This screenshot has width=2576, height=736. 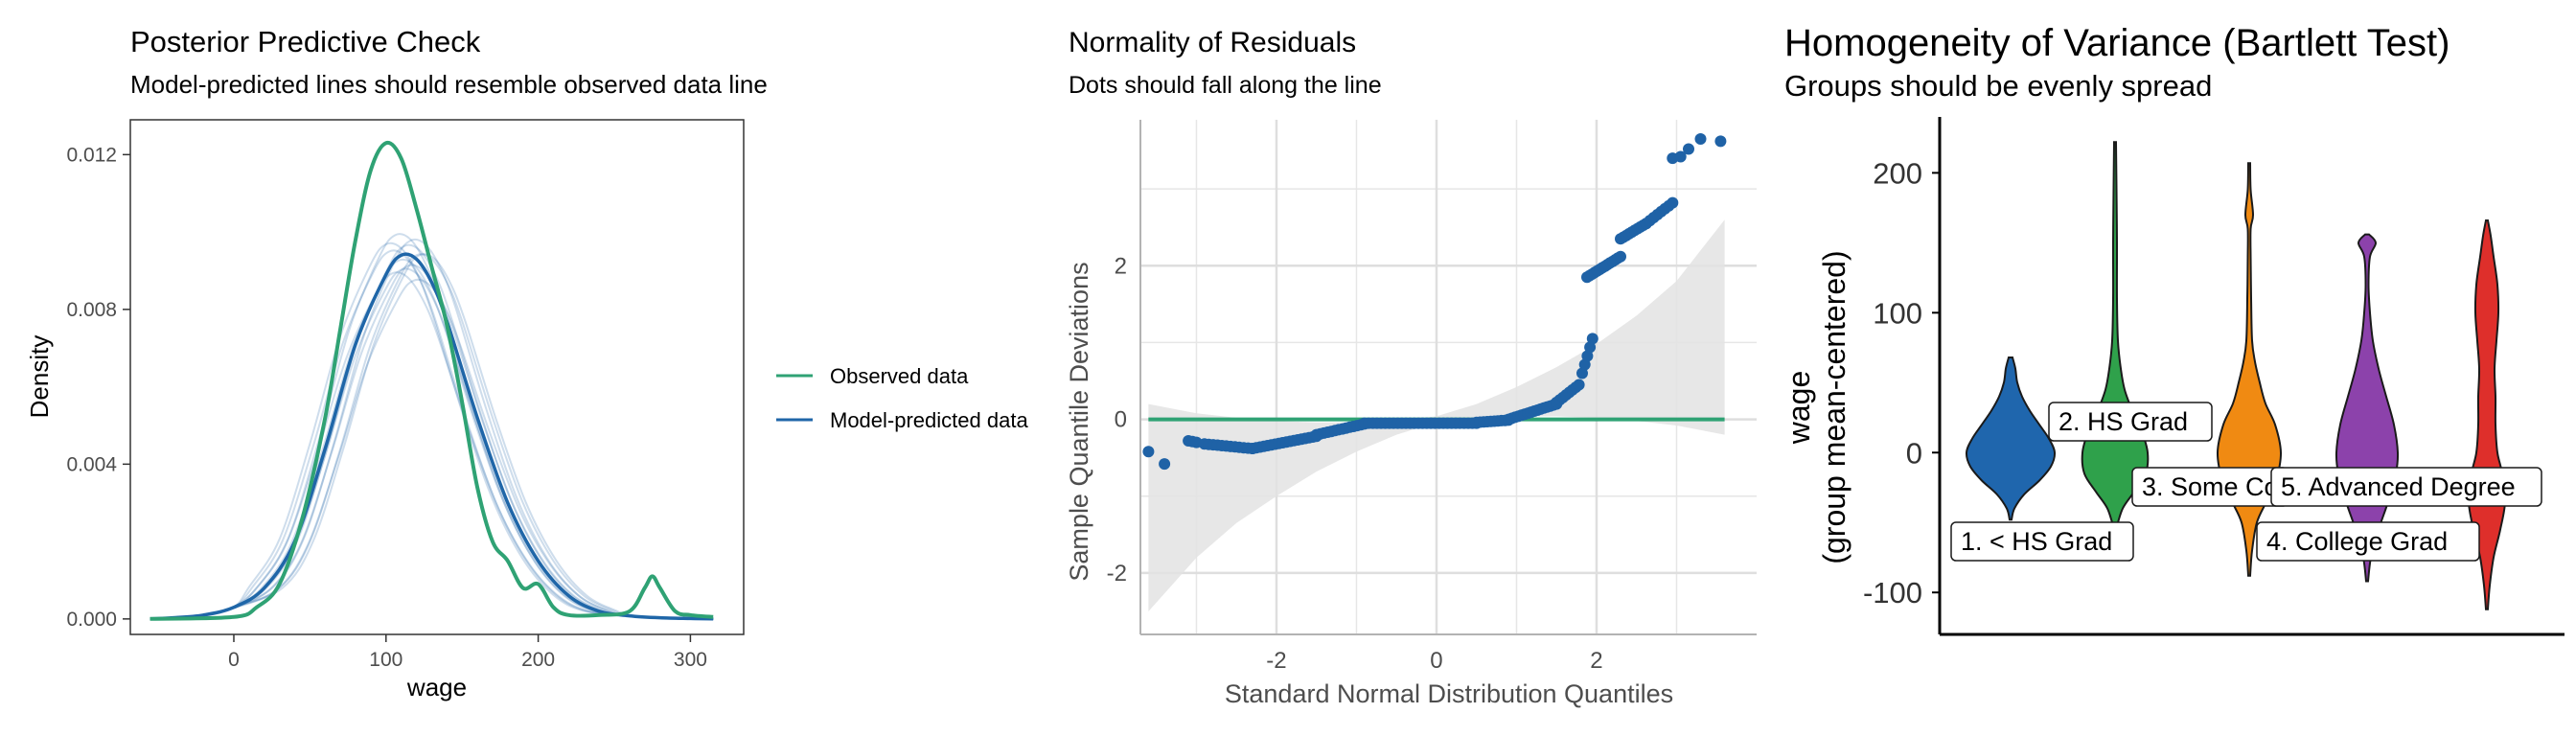 I want to click on ppc-y-tick-label: 0.012, so click(x=91, y=155).